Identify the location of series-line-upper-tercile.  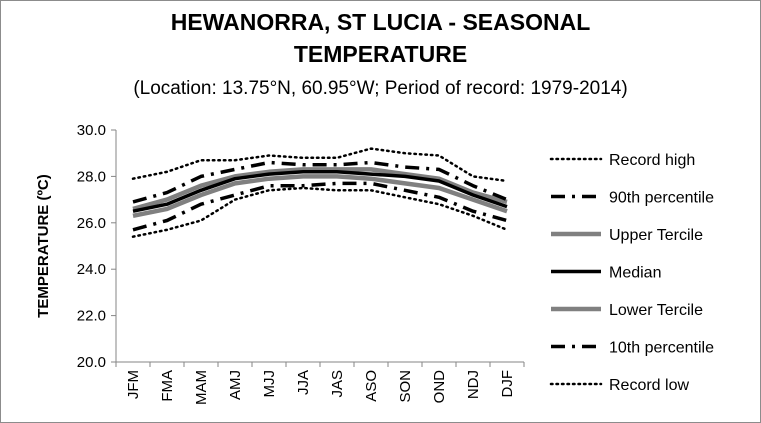
(320, 189).